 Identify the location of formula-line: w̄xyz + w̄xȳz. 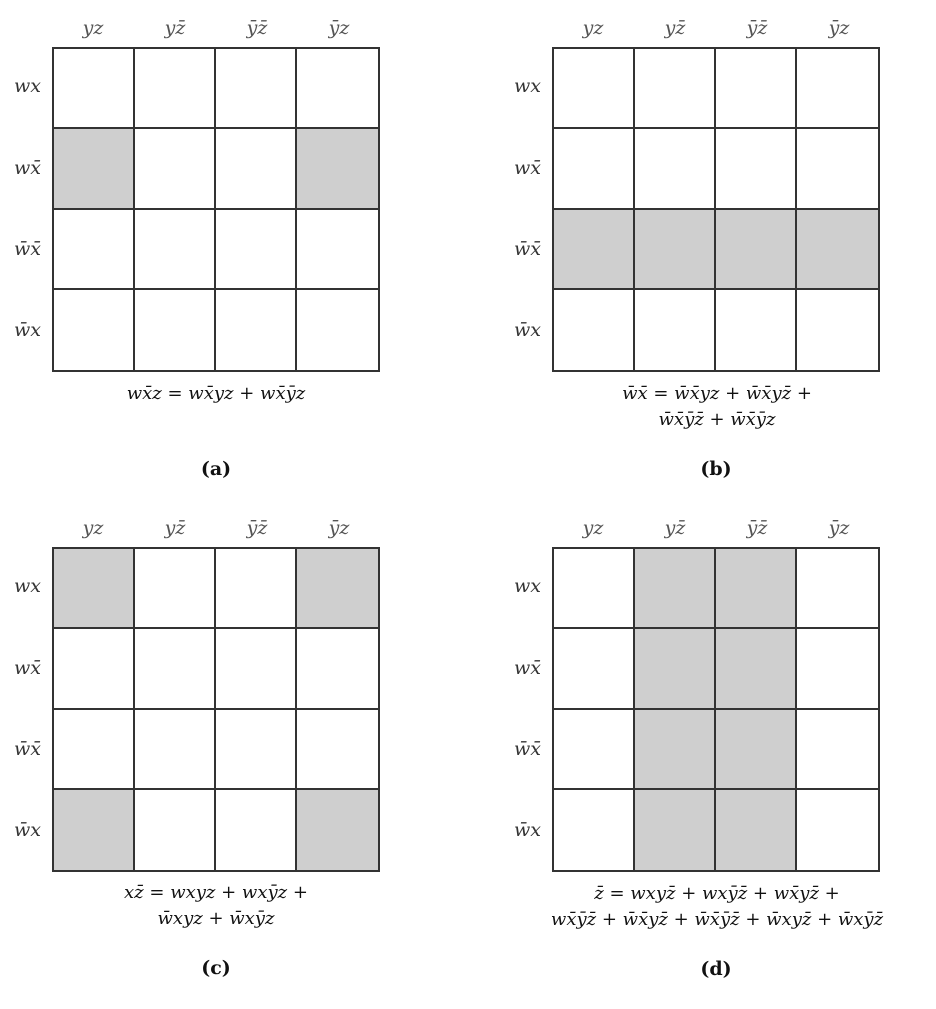
(216, 918).